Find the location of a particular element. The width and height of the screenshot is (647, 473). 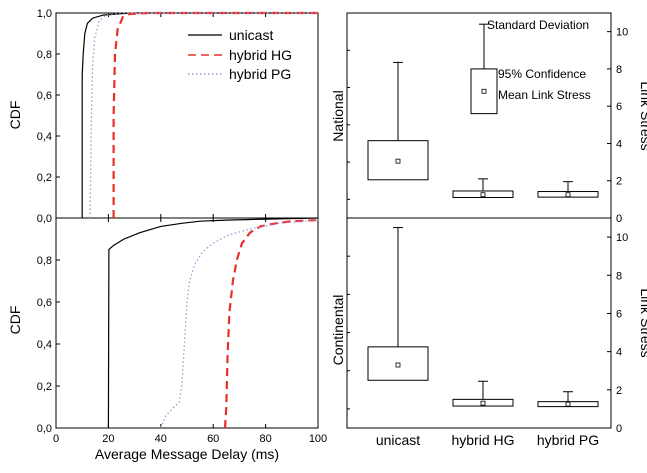

cdf-legend: unicast hybrid HG hybrid PG is located at coordinates (240, 54).